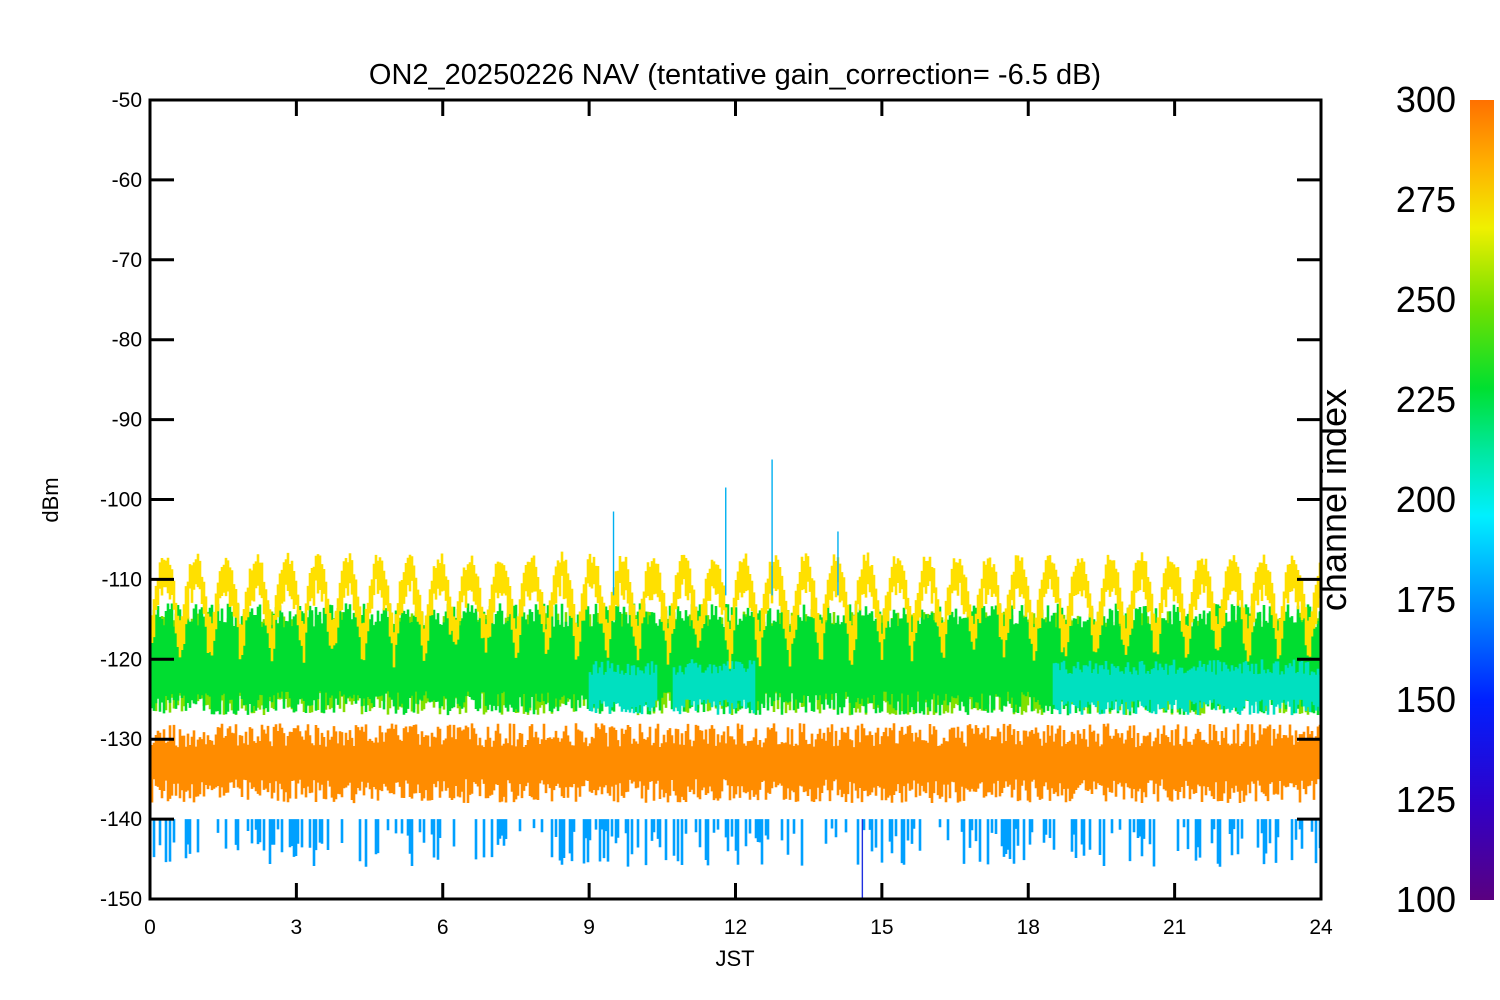 This screenshot has height=1000, width=1500. What do you see at coordinates (121, 739) in the screenshot?
I see `y-tick-label: -130` at bounding box center [121, 739].